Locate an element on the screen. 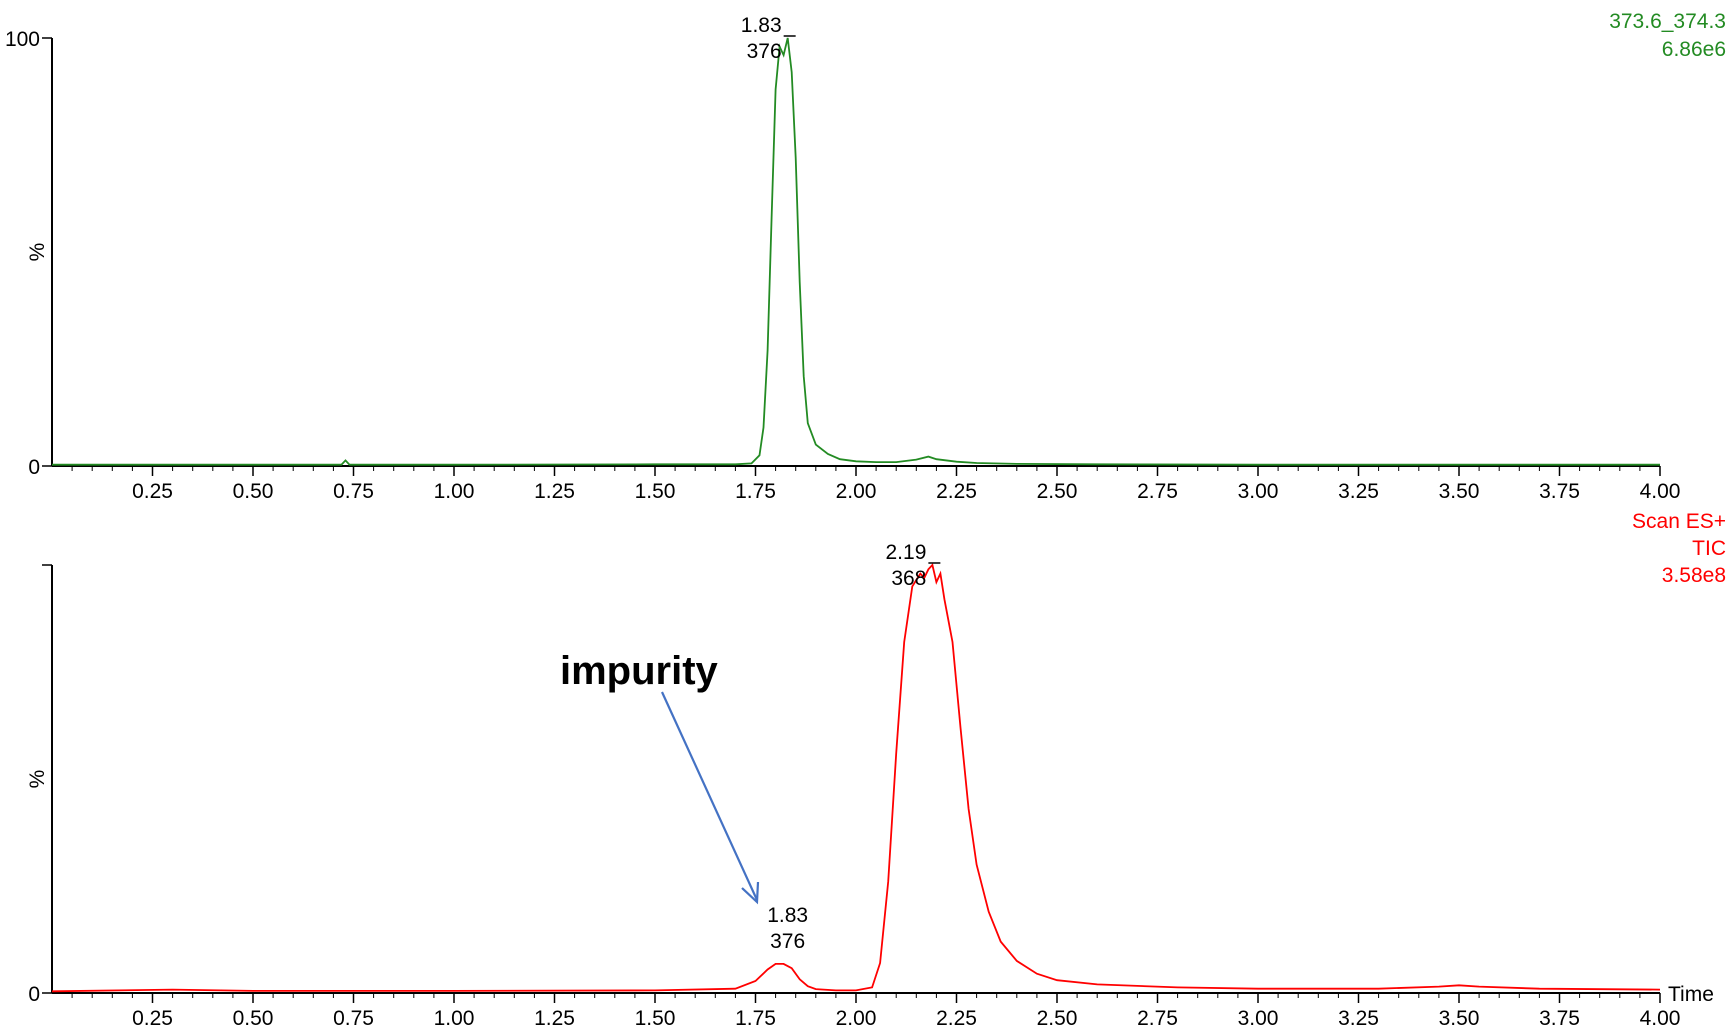 This screenshot has width=1732, height=1029. impurity-arrow is located at coordinates (710, 798).